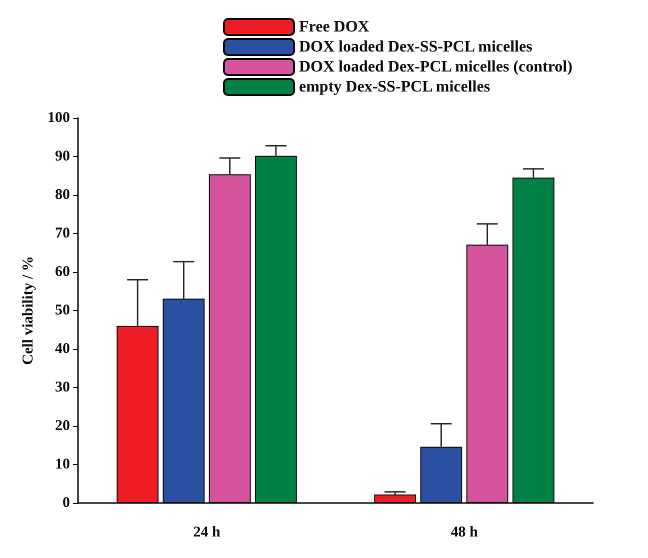  What do you see at coordinates (464, 532) in the screenshot?
I see `x-tick-label: 48 h` at bounding box center [464, 532].